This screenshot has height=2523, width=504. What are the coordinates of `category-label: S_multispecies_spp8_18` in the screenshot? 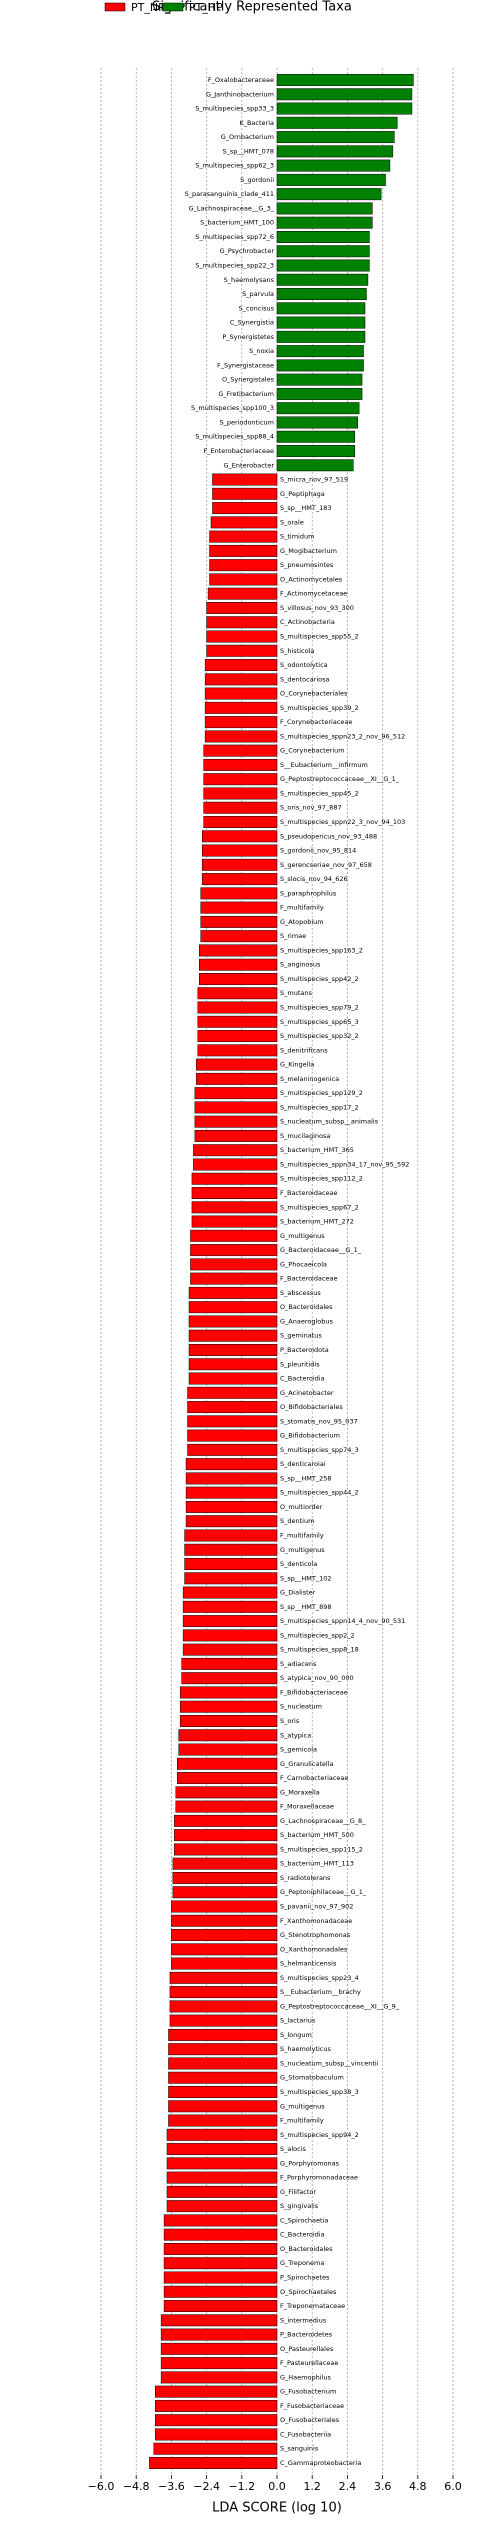 It's located at (319, 1650).